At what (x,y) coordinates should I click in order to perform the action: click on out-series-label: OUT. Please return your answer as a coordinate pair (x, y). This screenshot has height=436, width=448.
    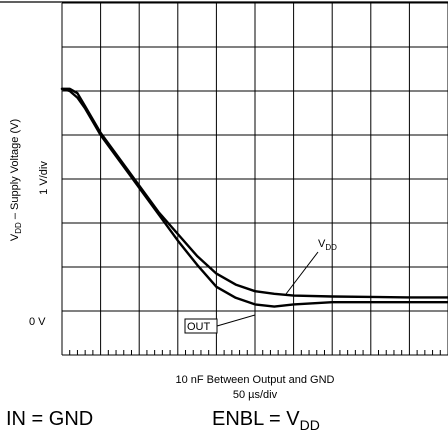
    Looking at the image, I should click on (199, 327).